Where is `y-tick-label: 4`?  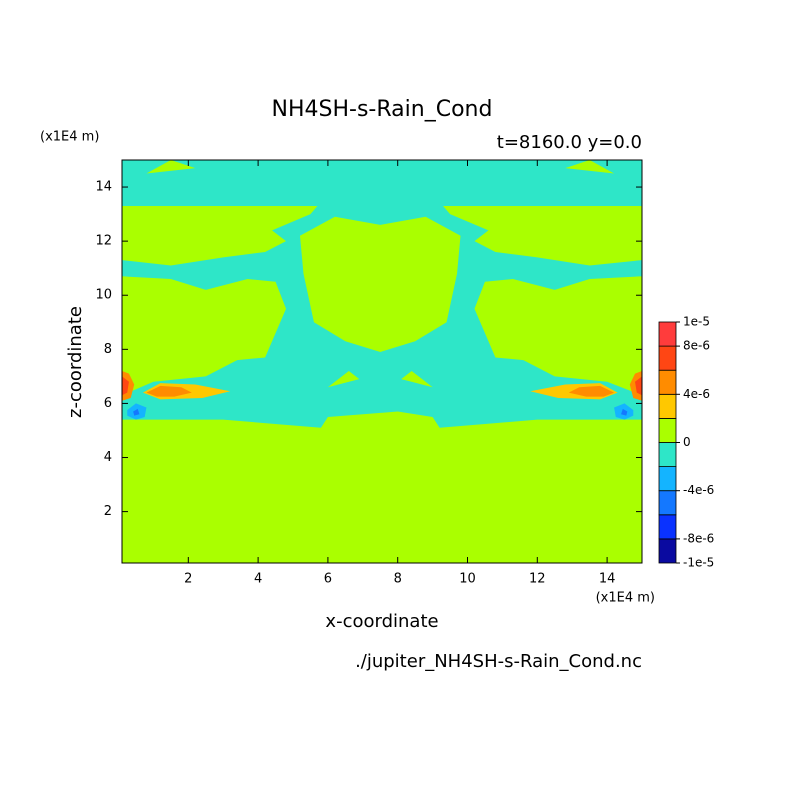 y-tick-label: 4 is located at coordinates (108, 457).